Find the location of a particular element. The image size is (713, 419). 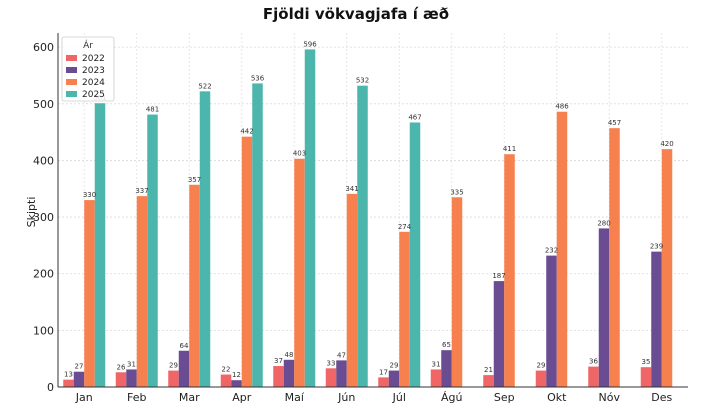

x-tick-label: Maí is located at coordinates (295, 397).